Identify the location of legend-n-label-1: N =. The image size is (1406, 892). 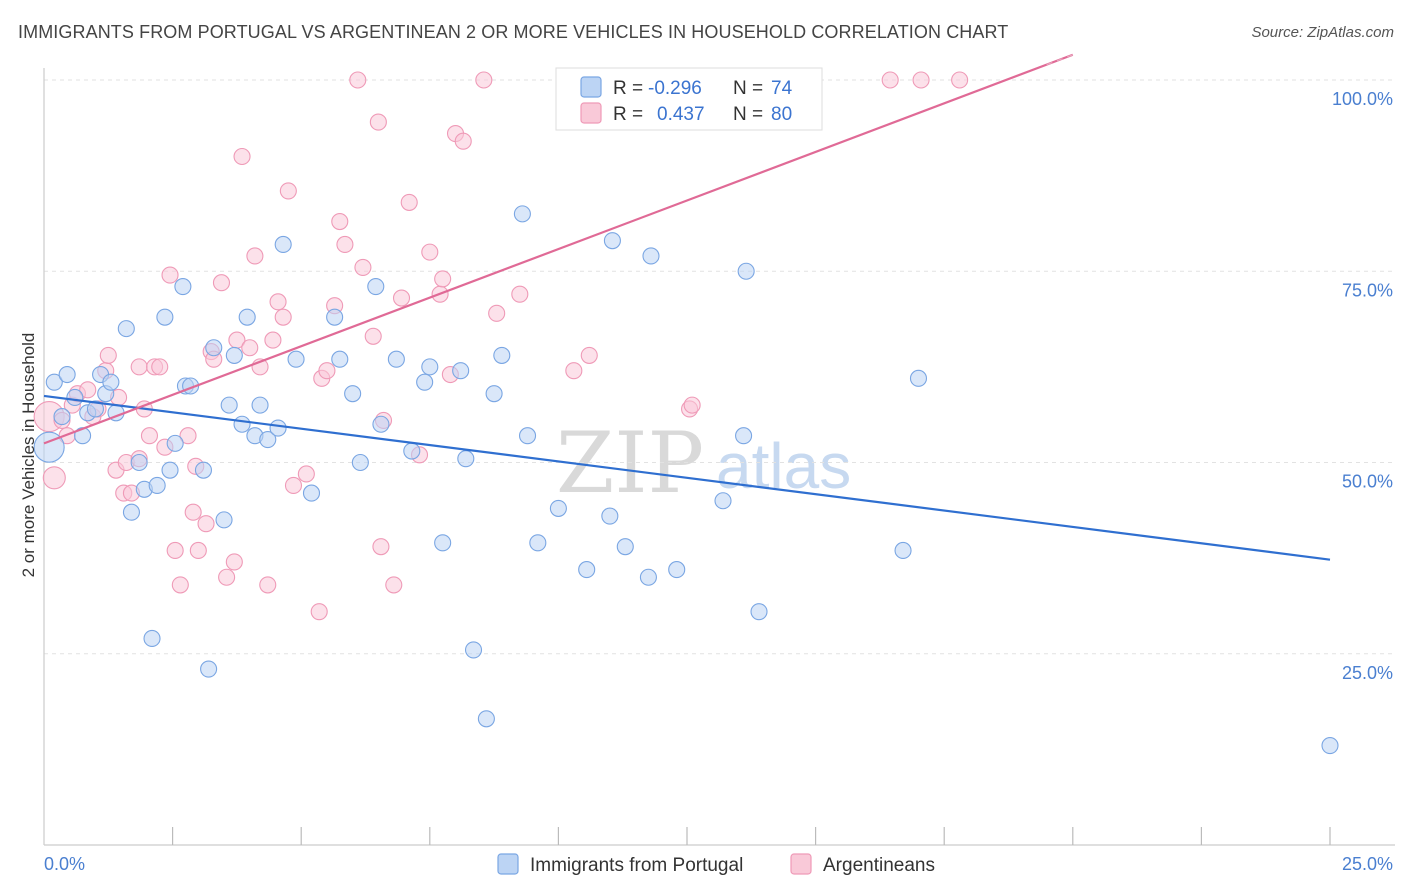
(748, 88).